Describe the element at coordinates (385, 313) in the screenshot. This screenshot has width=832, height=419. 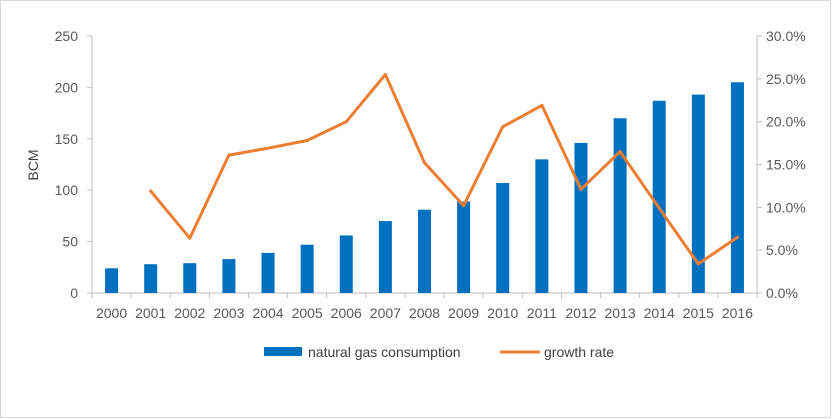
I see `x-tick-label: 2007` at that location.